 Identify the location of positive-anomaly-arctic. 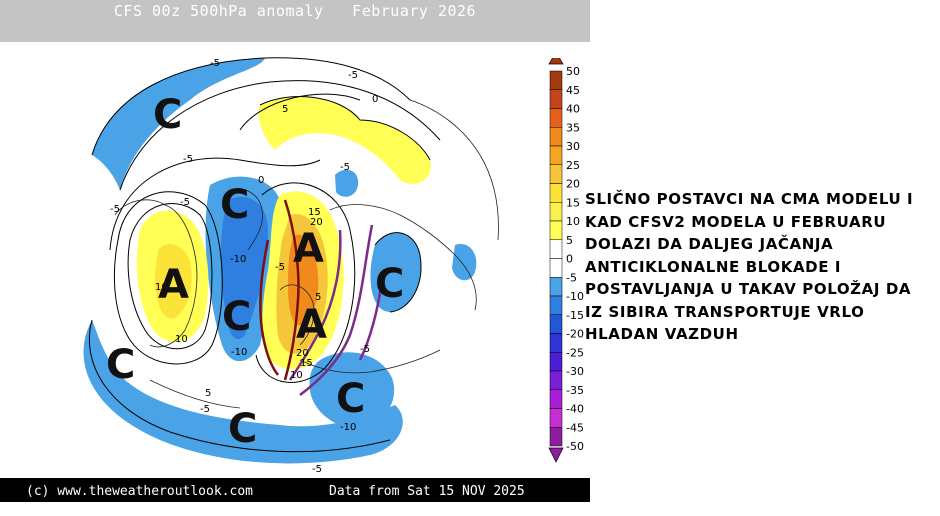
(344, 140).